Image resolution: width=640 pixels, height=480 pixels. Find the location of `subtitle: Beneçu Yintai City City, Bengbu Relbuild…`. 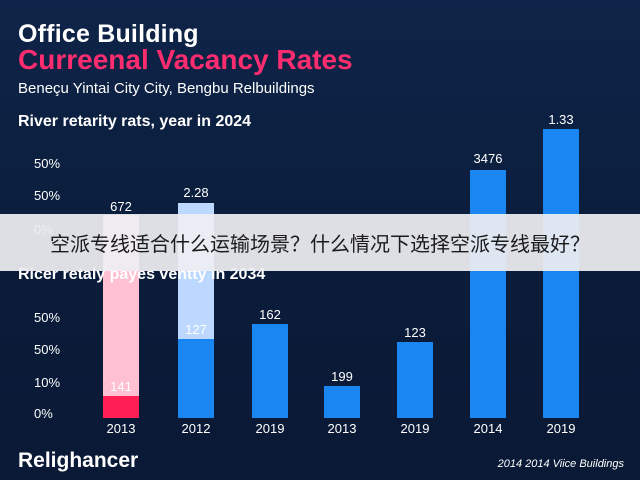

subtitle: Beneçu Yintai City City, Bengbu Relbuild… is located at coordinates (166, 88).